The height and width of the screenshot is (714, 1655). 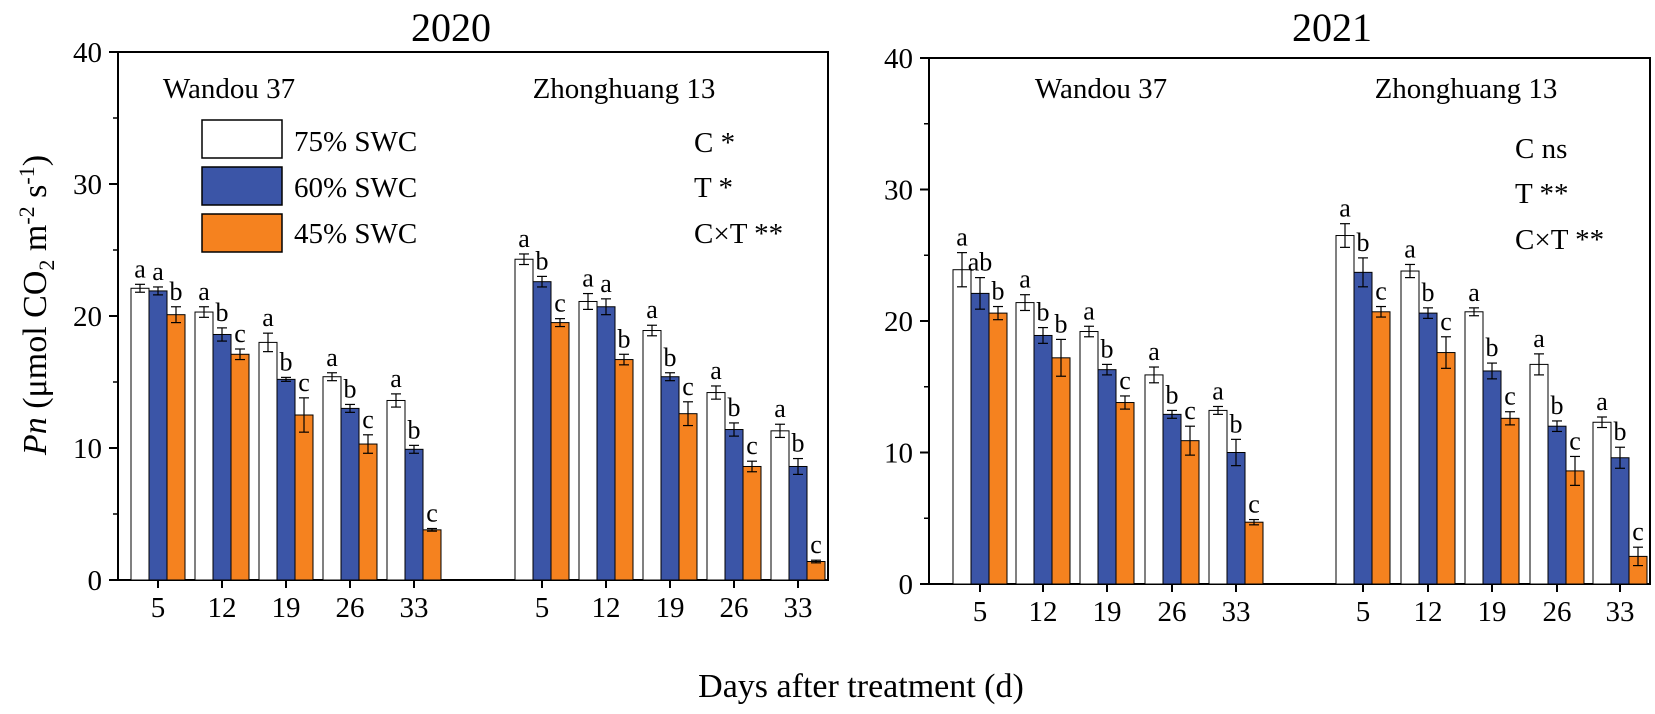 What do you see at coordinates (87, 53) in the screenshot?
I see `y-tick-label: 40` at bounding box center [87, 53].